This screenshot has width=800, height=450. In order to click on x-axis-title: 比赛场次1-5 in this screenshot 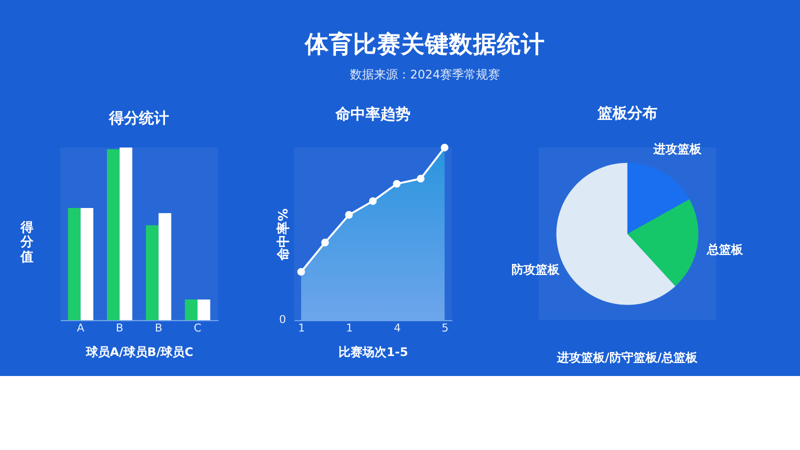, I will do `click(373, 352)`.